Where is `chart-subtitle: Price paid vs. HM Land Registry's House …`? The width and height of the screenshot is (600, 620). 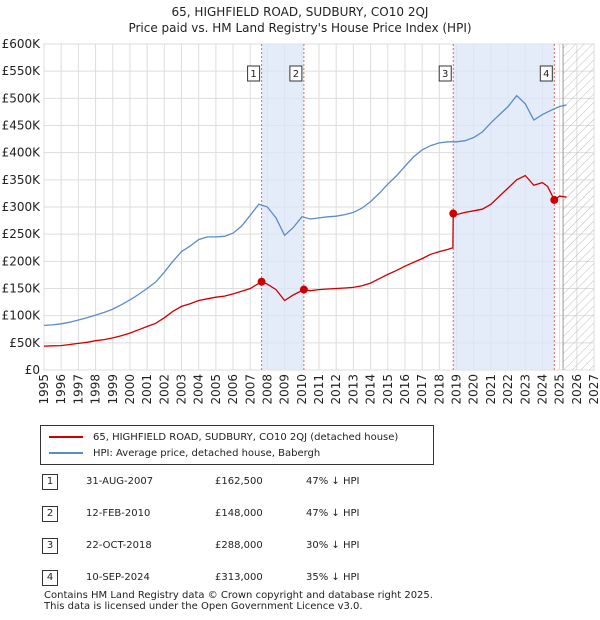
chart-subtitle: Price paid vs. HM Land Registry's House … is located at coordinates (300, 28).